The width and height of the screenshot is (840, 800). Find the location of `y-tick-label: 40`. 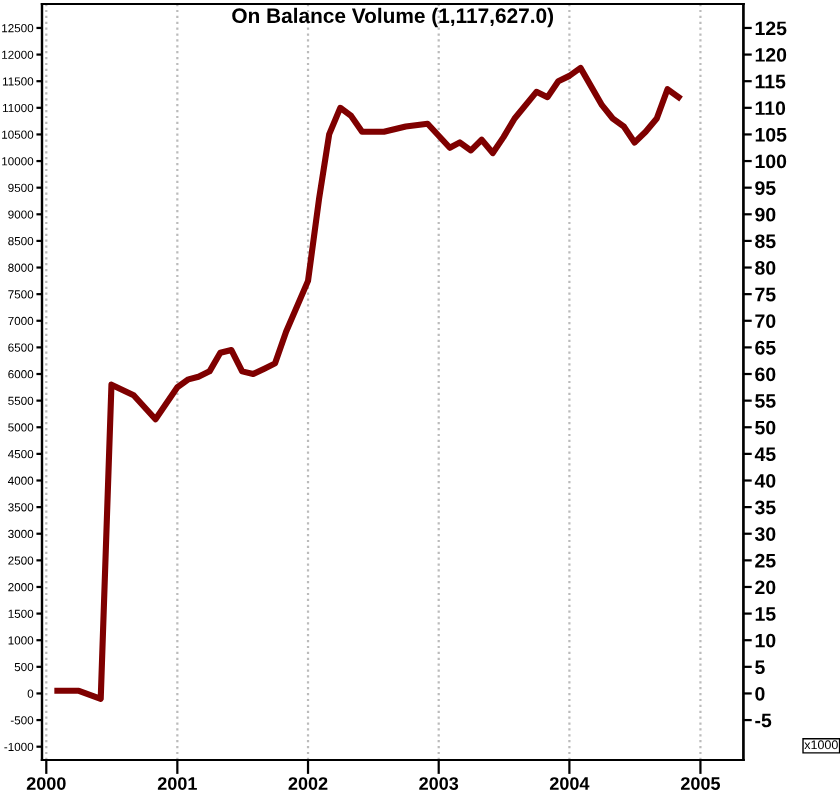

y-tick-label: 40 is located at coordinates (765, 480).